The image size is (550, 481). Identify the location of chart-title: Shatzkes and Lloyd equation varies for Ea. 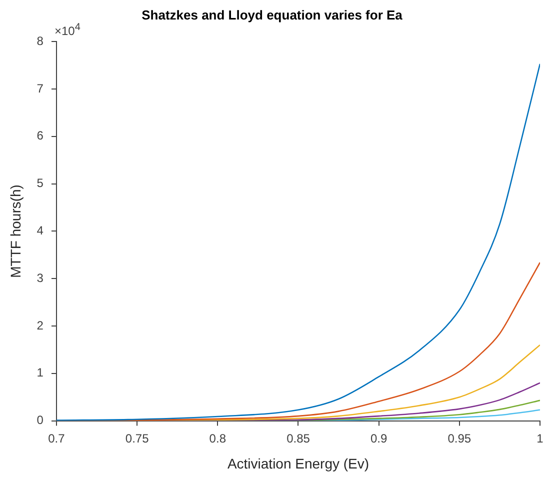
(273, 14).